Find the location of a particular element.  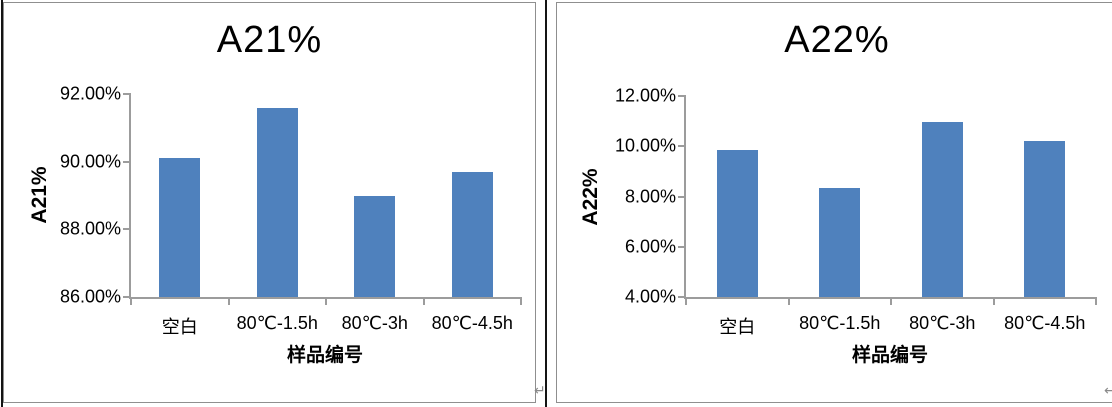

y-tick-label: 86.00% is located at coordinates (90, 296).